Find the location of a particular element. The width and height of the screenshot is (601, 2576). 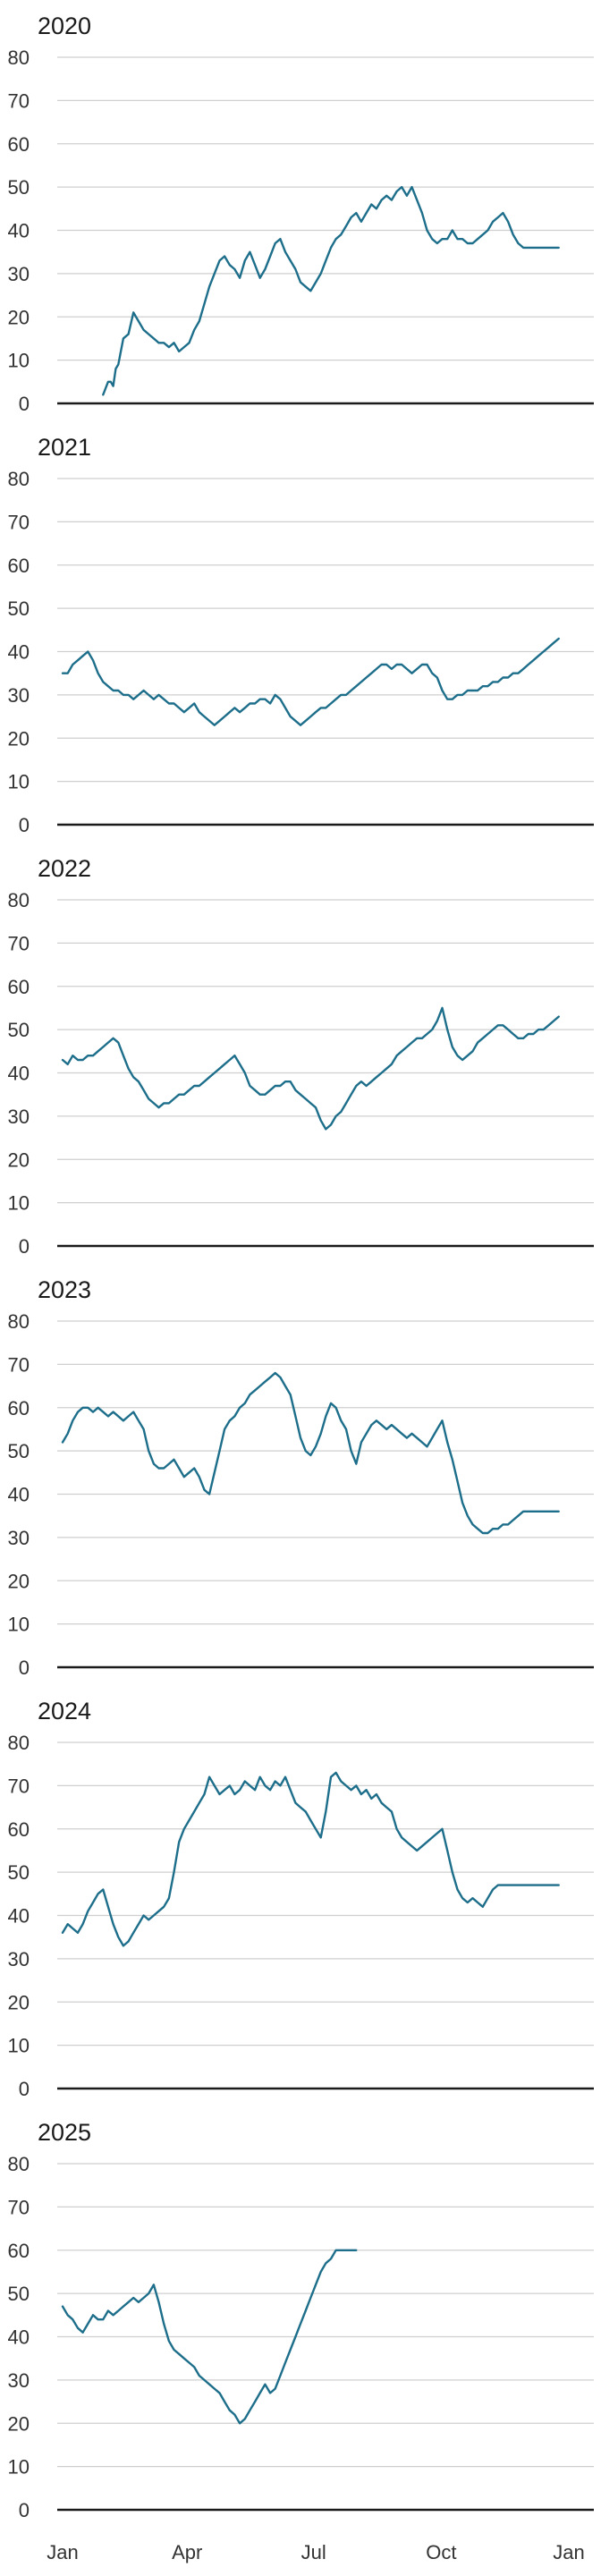

panel-title: 2022 is located at coordinates (64, 868).